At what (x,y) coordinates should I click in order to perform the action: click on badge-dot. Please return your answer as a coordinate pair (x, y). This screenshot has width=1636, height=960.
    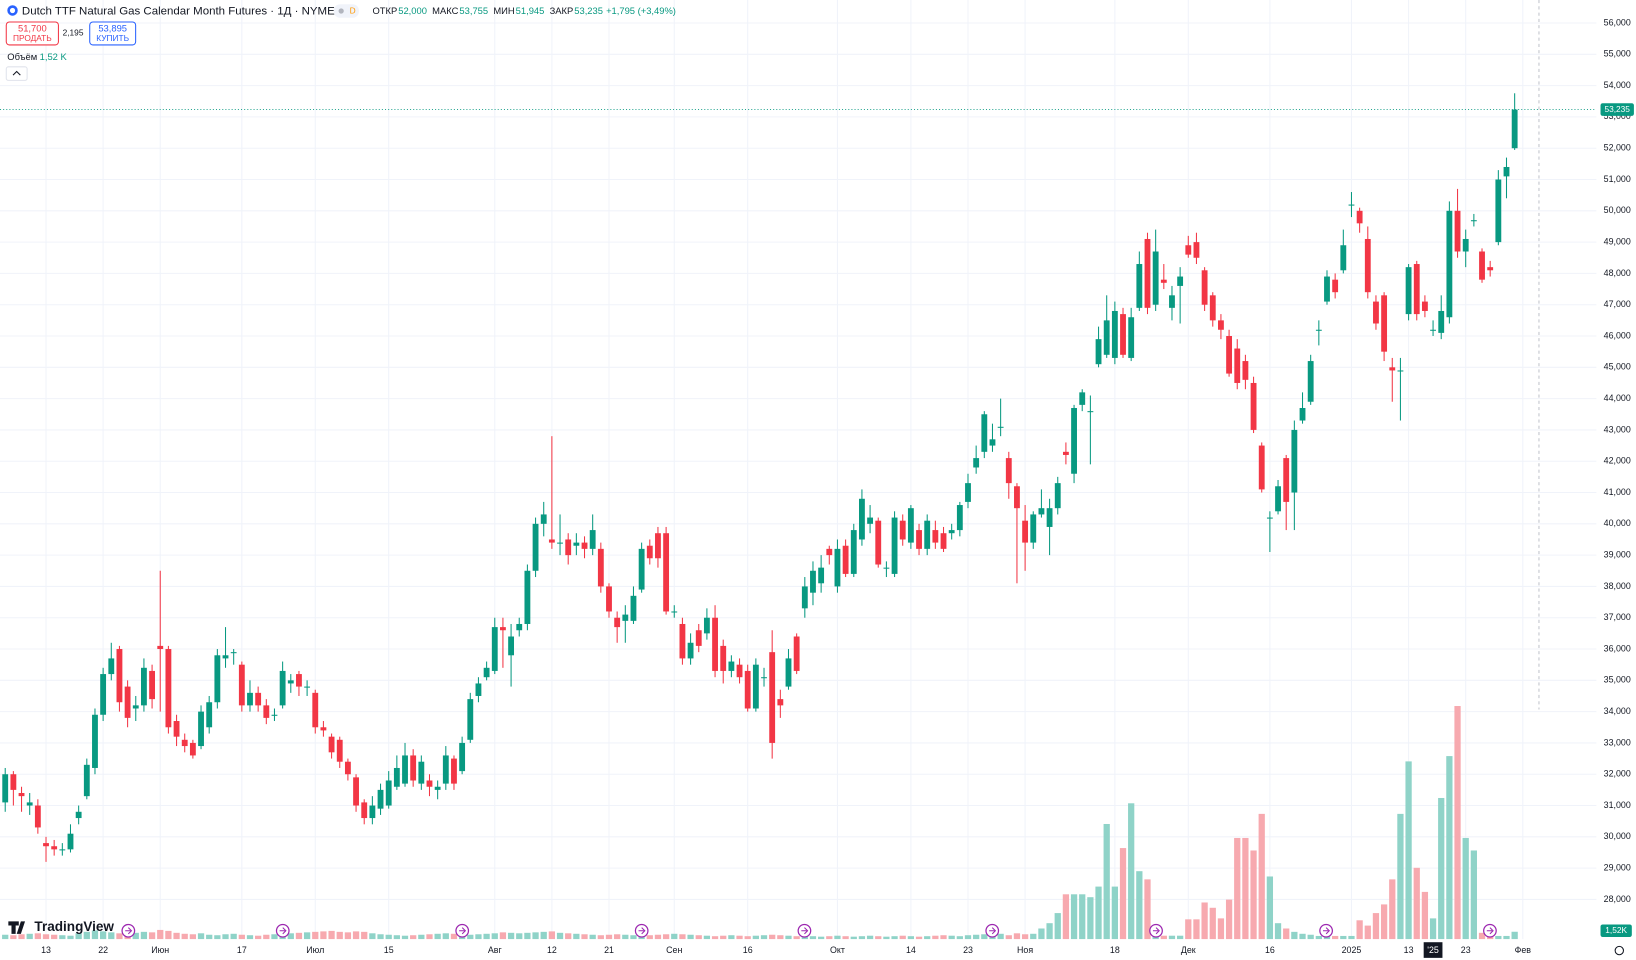
    Looking at the image, I should click on (341, 11).